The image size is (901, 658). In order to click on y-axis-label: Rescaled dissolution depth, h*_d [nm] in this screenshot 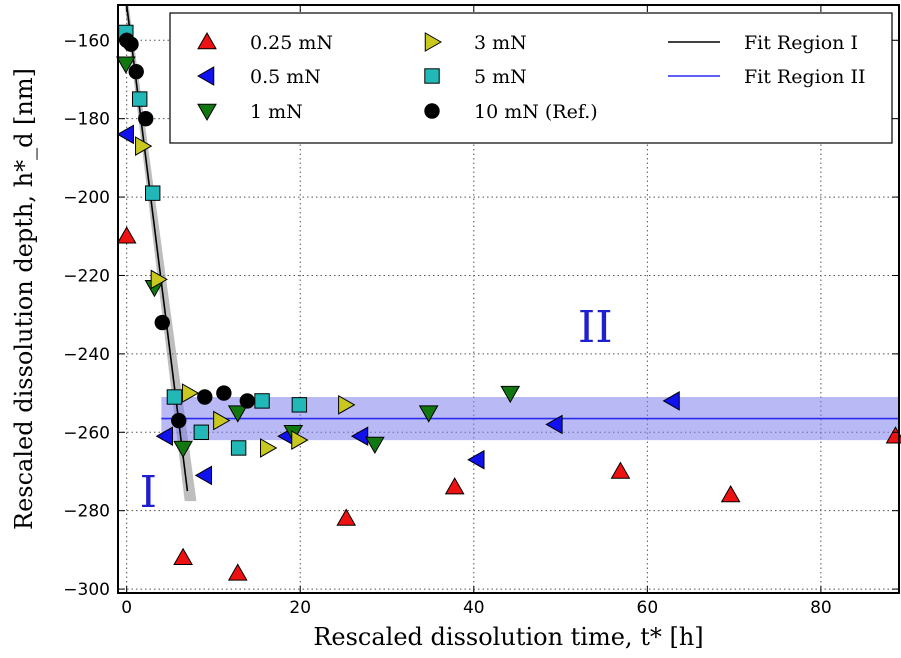, I will do `click(24, 299)`.